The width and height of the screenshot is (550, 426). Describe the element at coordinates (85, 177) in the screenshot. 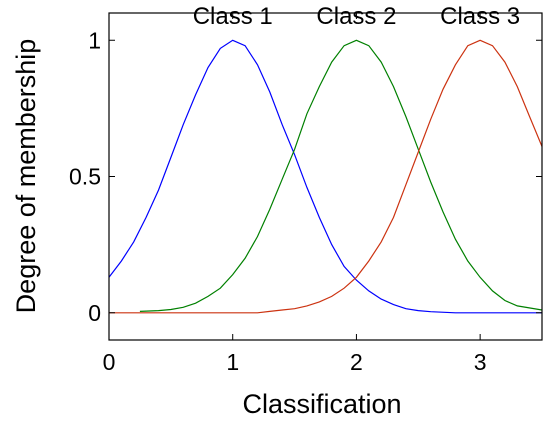

I see `y-tick-label: 0.5` at that location.